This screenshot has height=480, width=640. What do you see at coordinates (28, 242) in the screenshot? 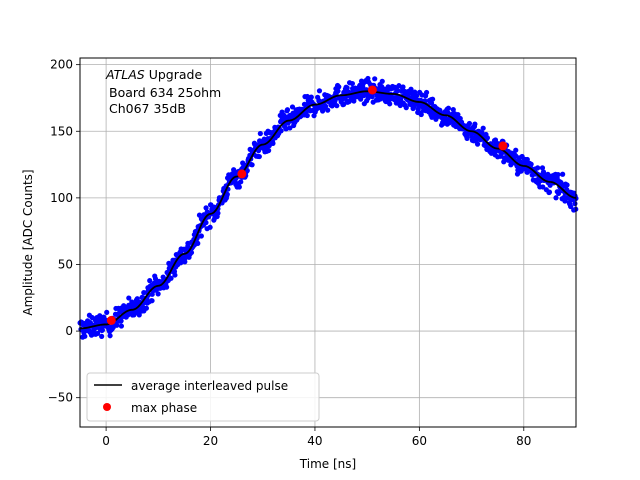
I see `y-axis-label: Amplitude [ADC Counts]` at bounding box center [28, 242].